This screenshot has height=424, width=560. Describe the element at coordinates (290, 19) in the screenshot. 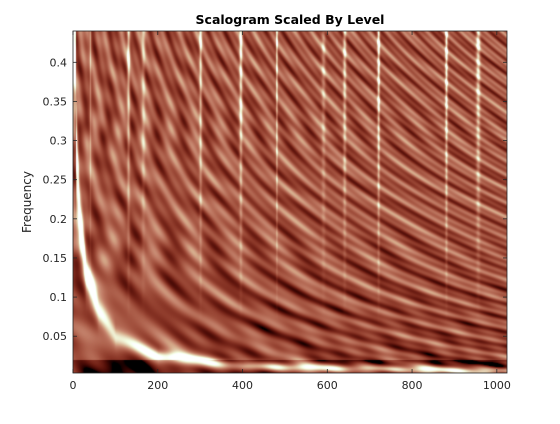

I see `chart-title: Scalogram Scaled By Level` at that location.